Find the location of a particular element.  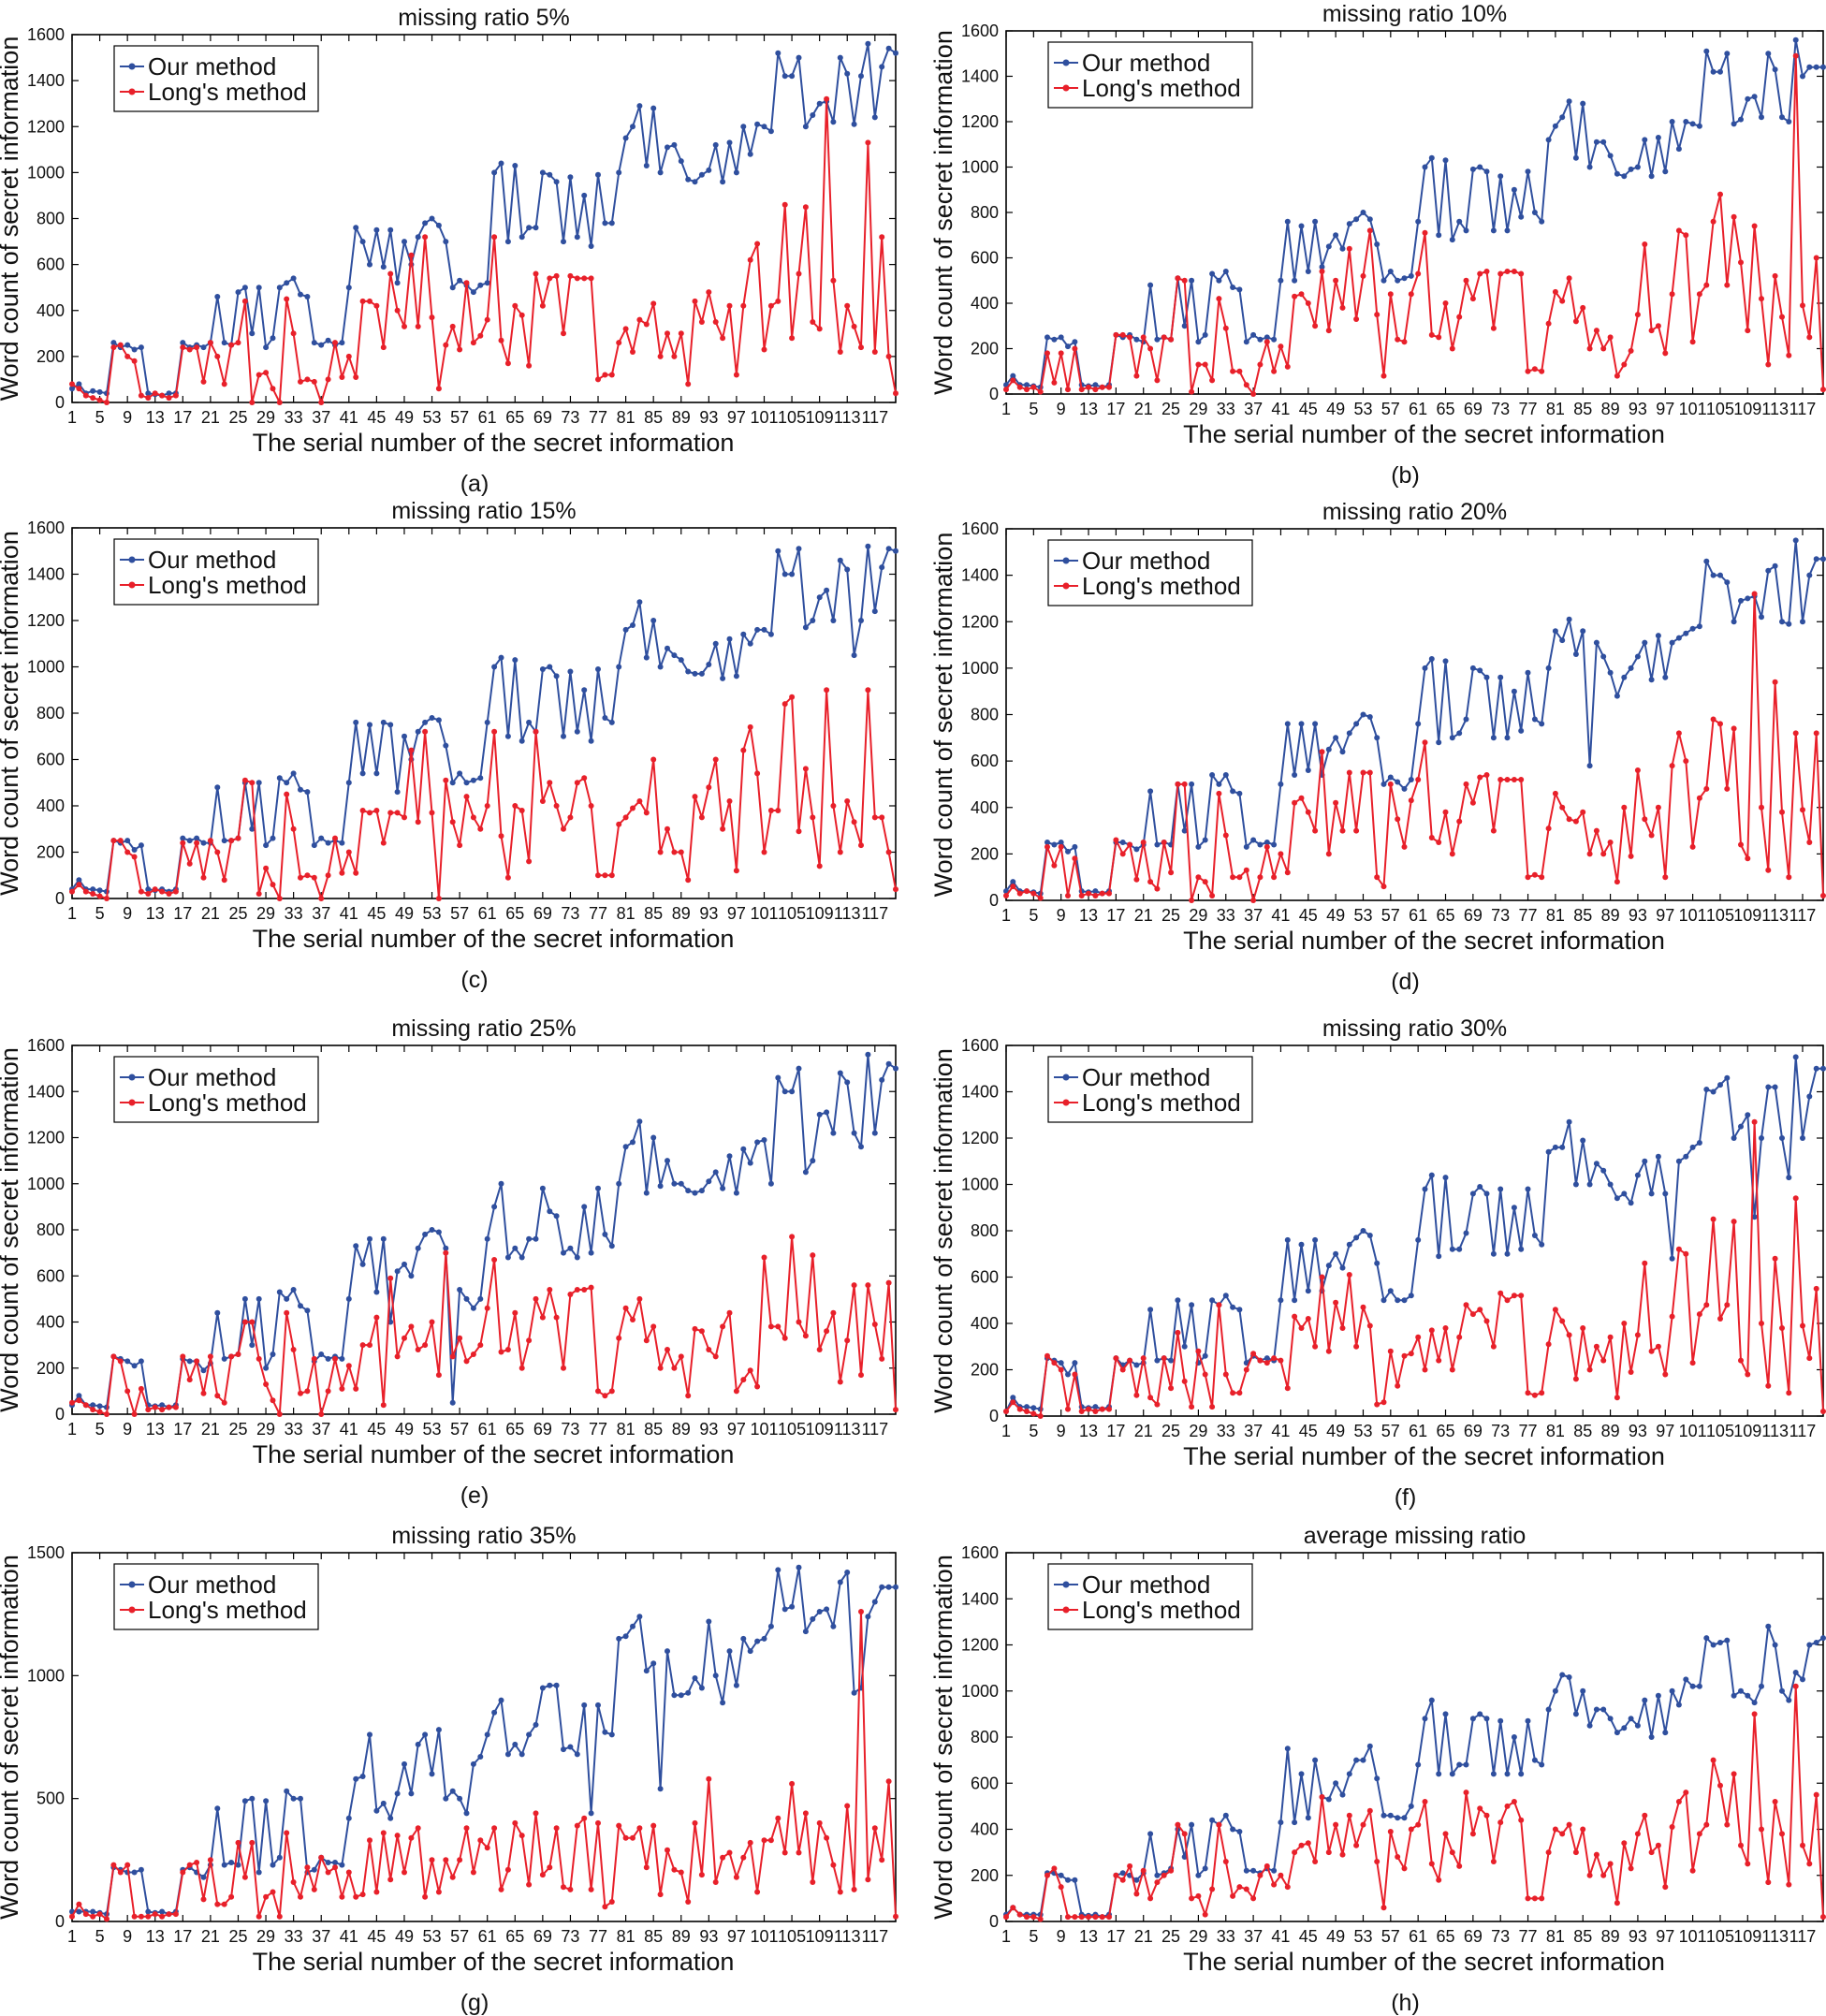

y-tick-label: 1200 is located at coordinates (980, 1138).